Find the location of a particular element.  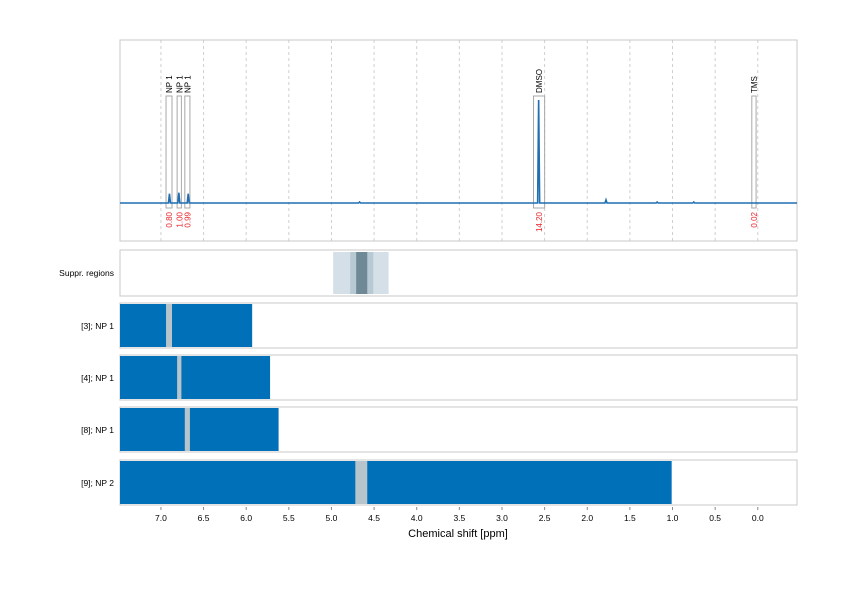

track-label: [3]; NP 1 is located at coordinates (97, 326).